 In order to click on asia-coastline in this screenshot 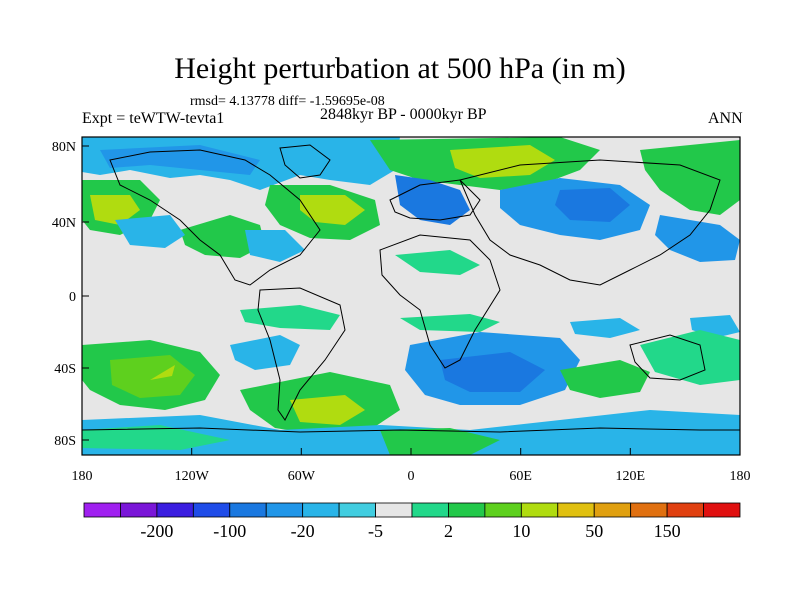, I will do `click(590, 222)`.